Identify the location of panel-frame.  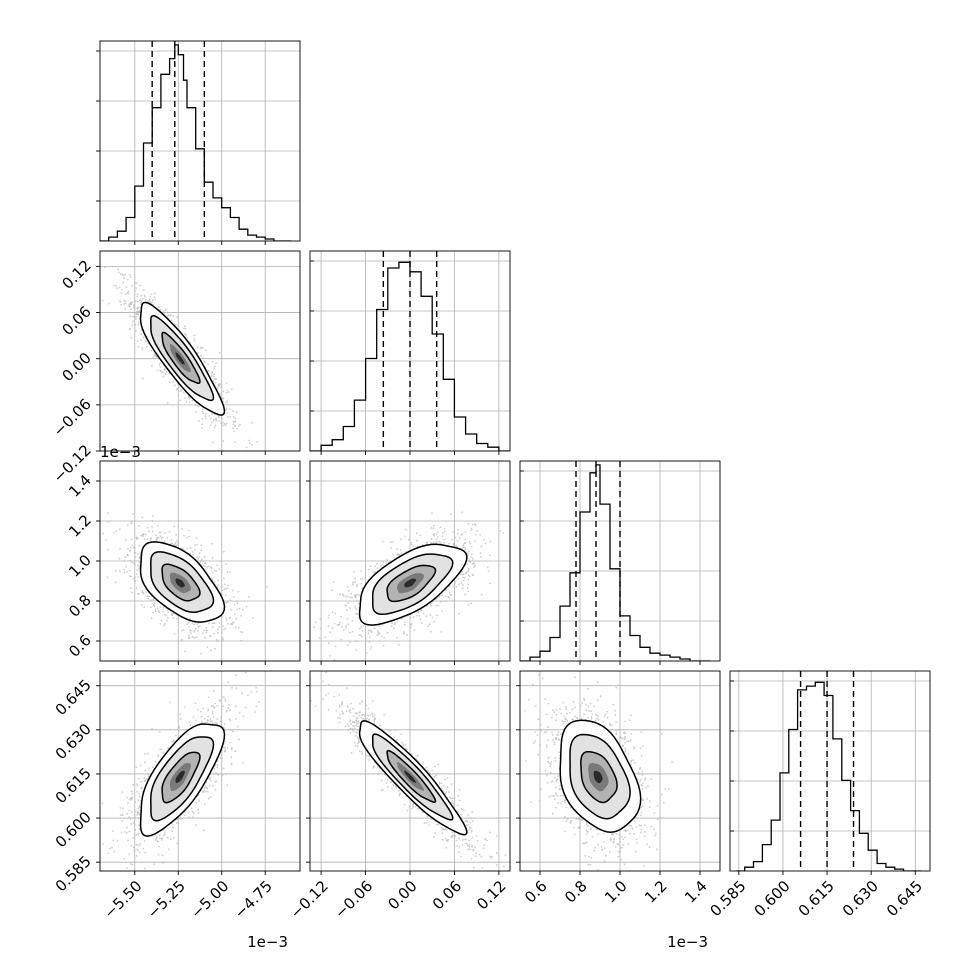
(200, 141).